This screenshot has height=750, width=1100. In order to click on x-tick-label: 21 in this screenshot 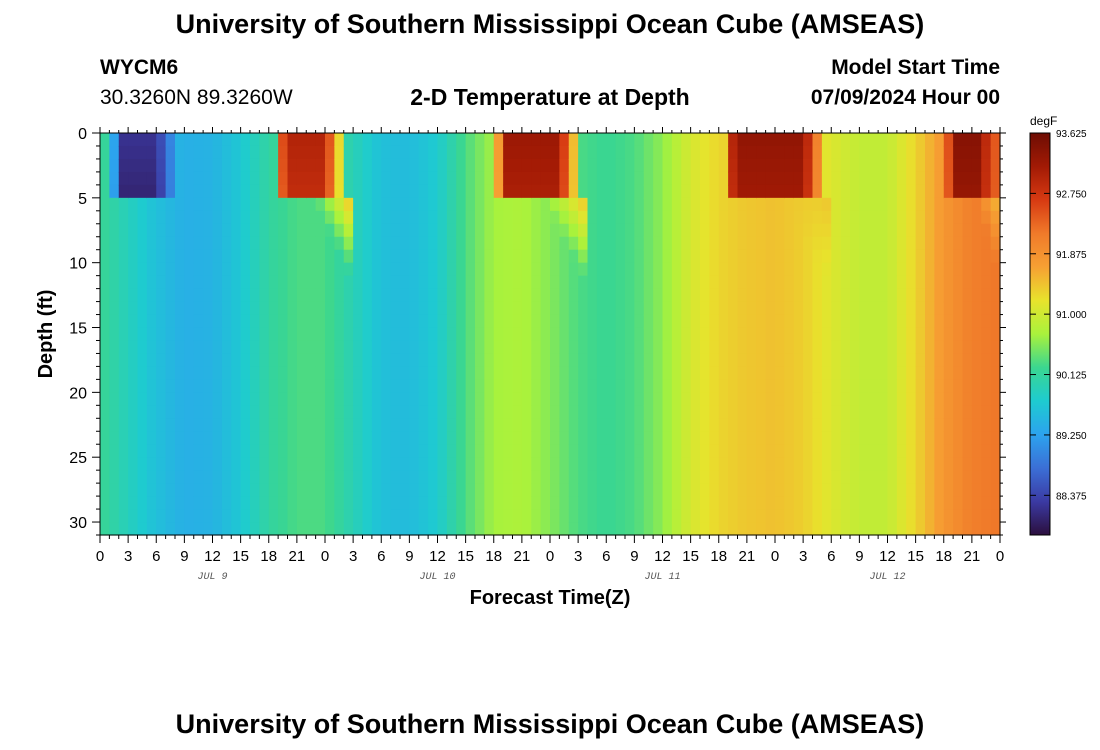, I will do `click(522, 556)`.